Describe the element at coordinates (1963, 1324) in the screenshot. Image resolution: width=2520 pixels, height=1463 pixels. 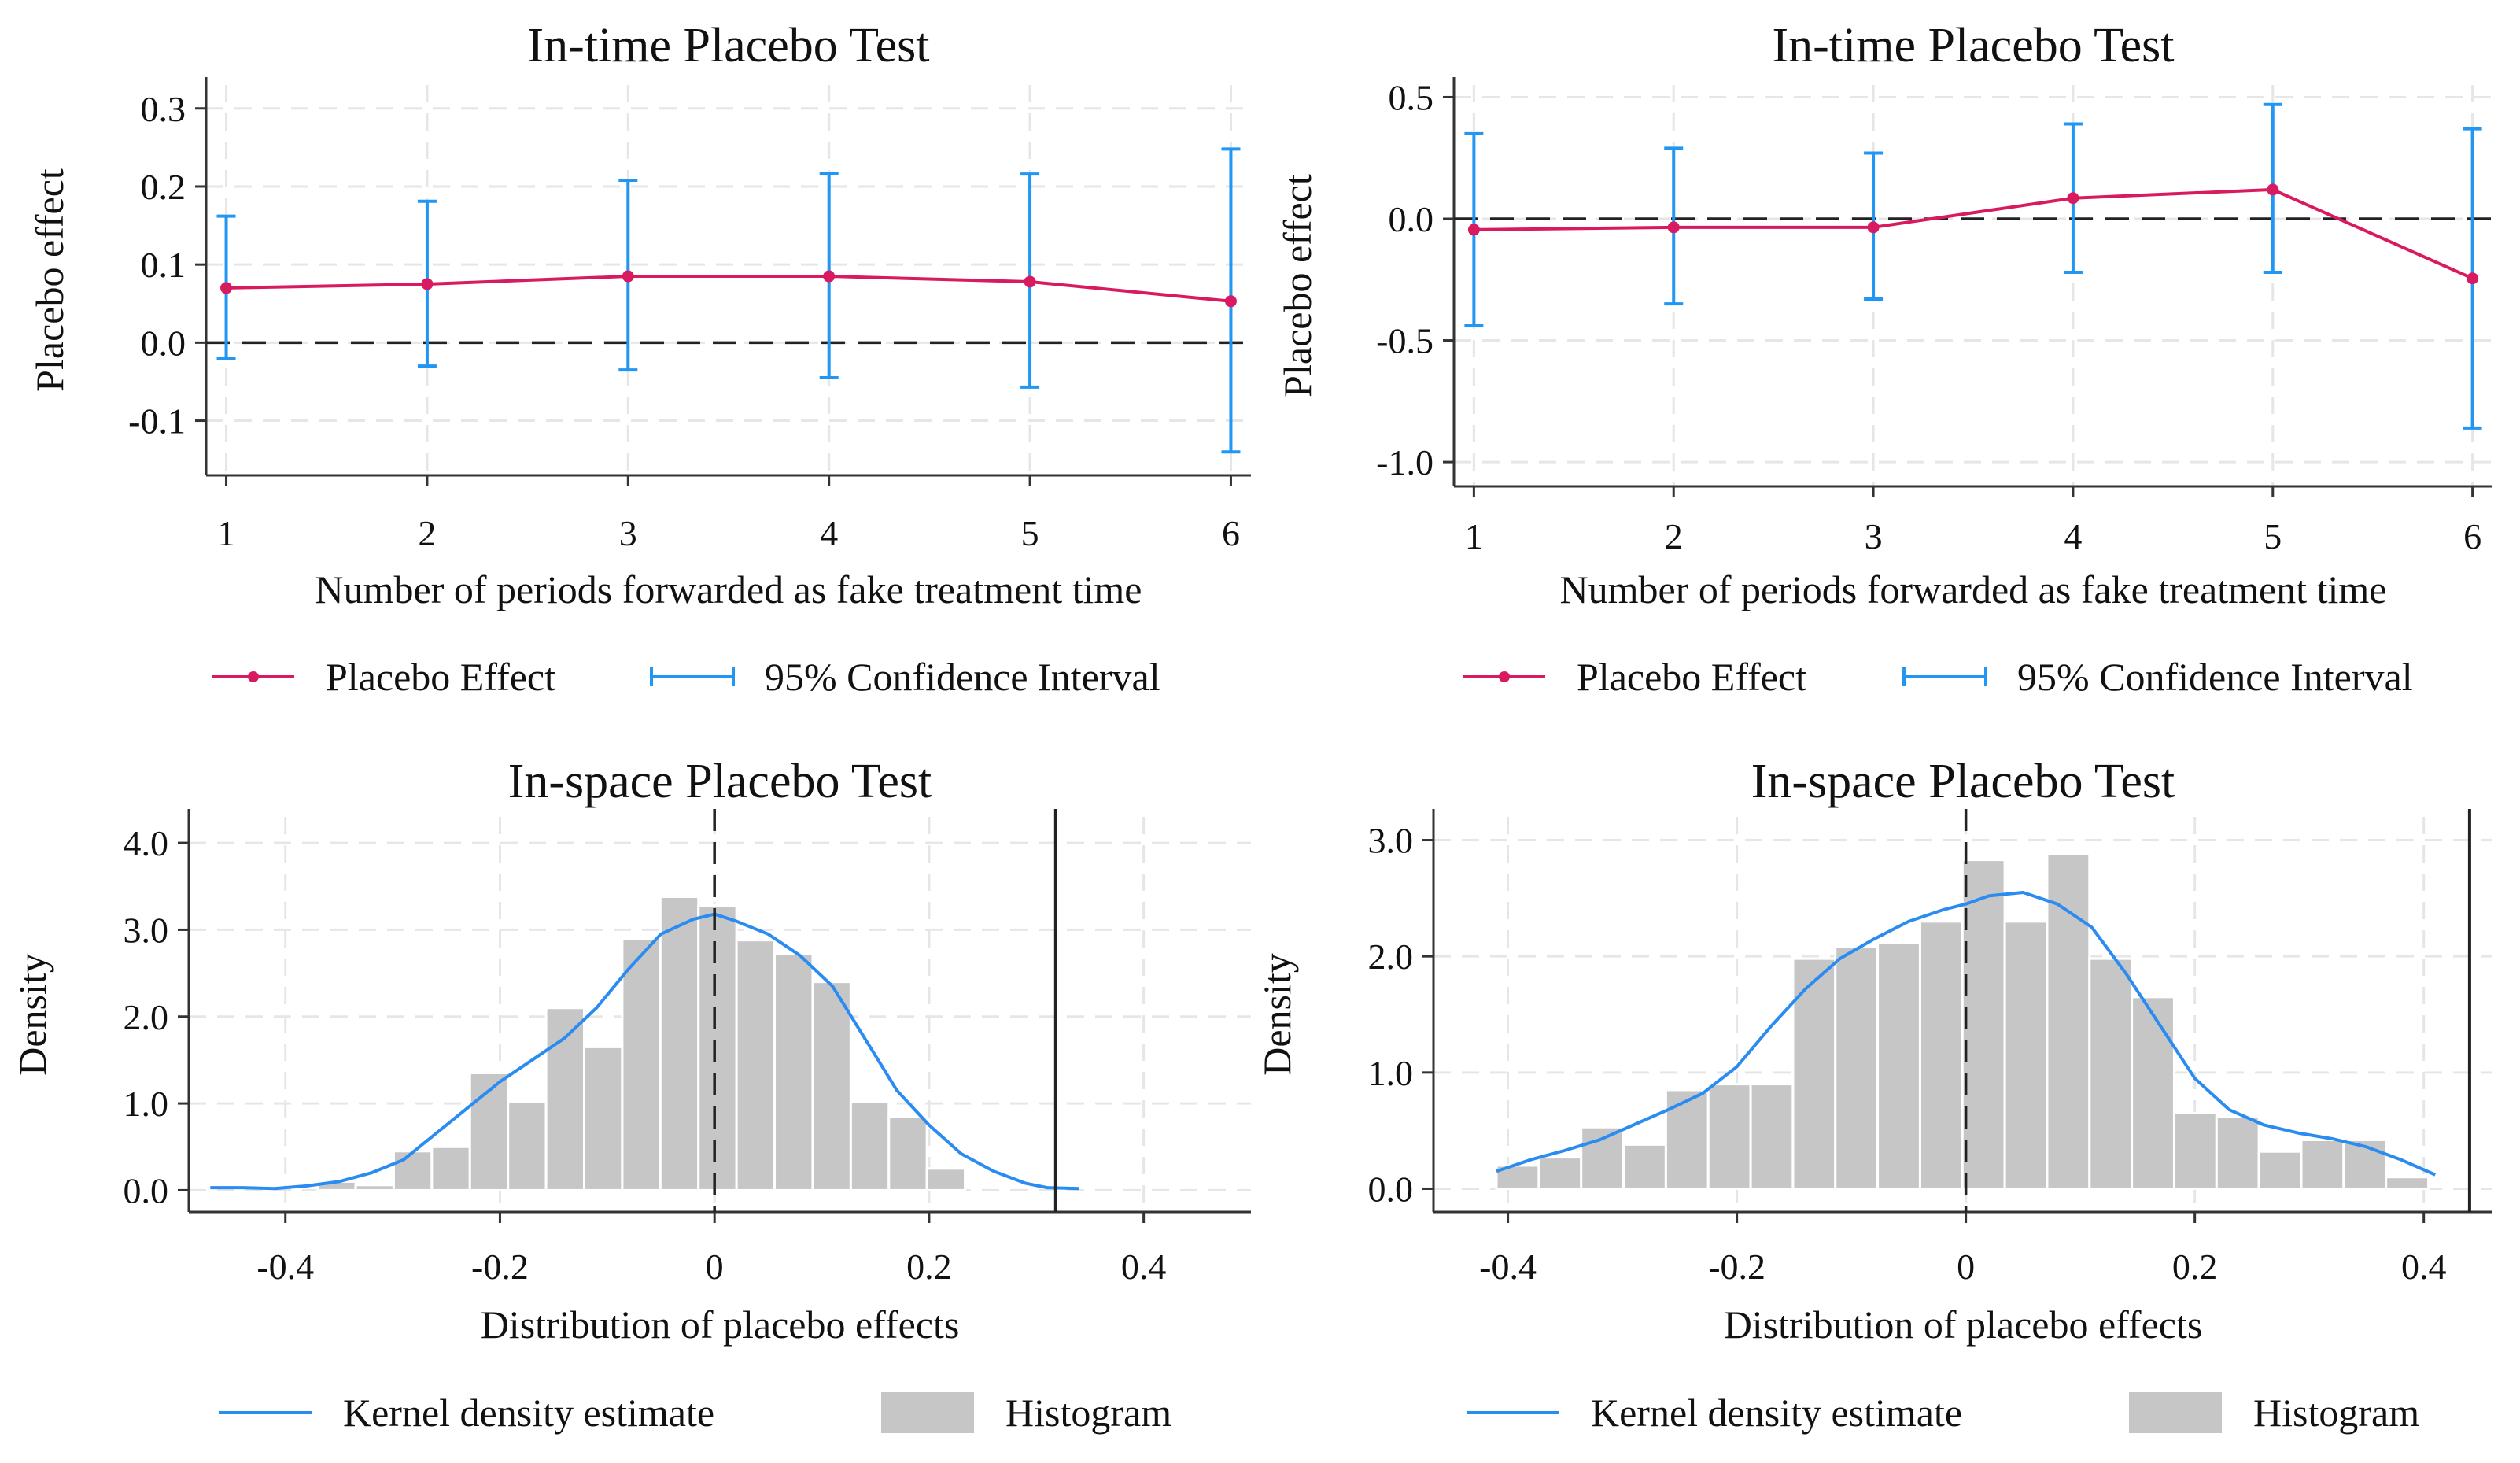
I see `x-axis-label: Distribution of placebo effects` at that location.